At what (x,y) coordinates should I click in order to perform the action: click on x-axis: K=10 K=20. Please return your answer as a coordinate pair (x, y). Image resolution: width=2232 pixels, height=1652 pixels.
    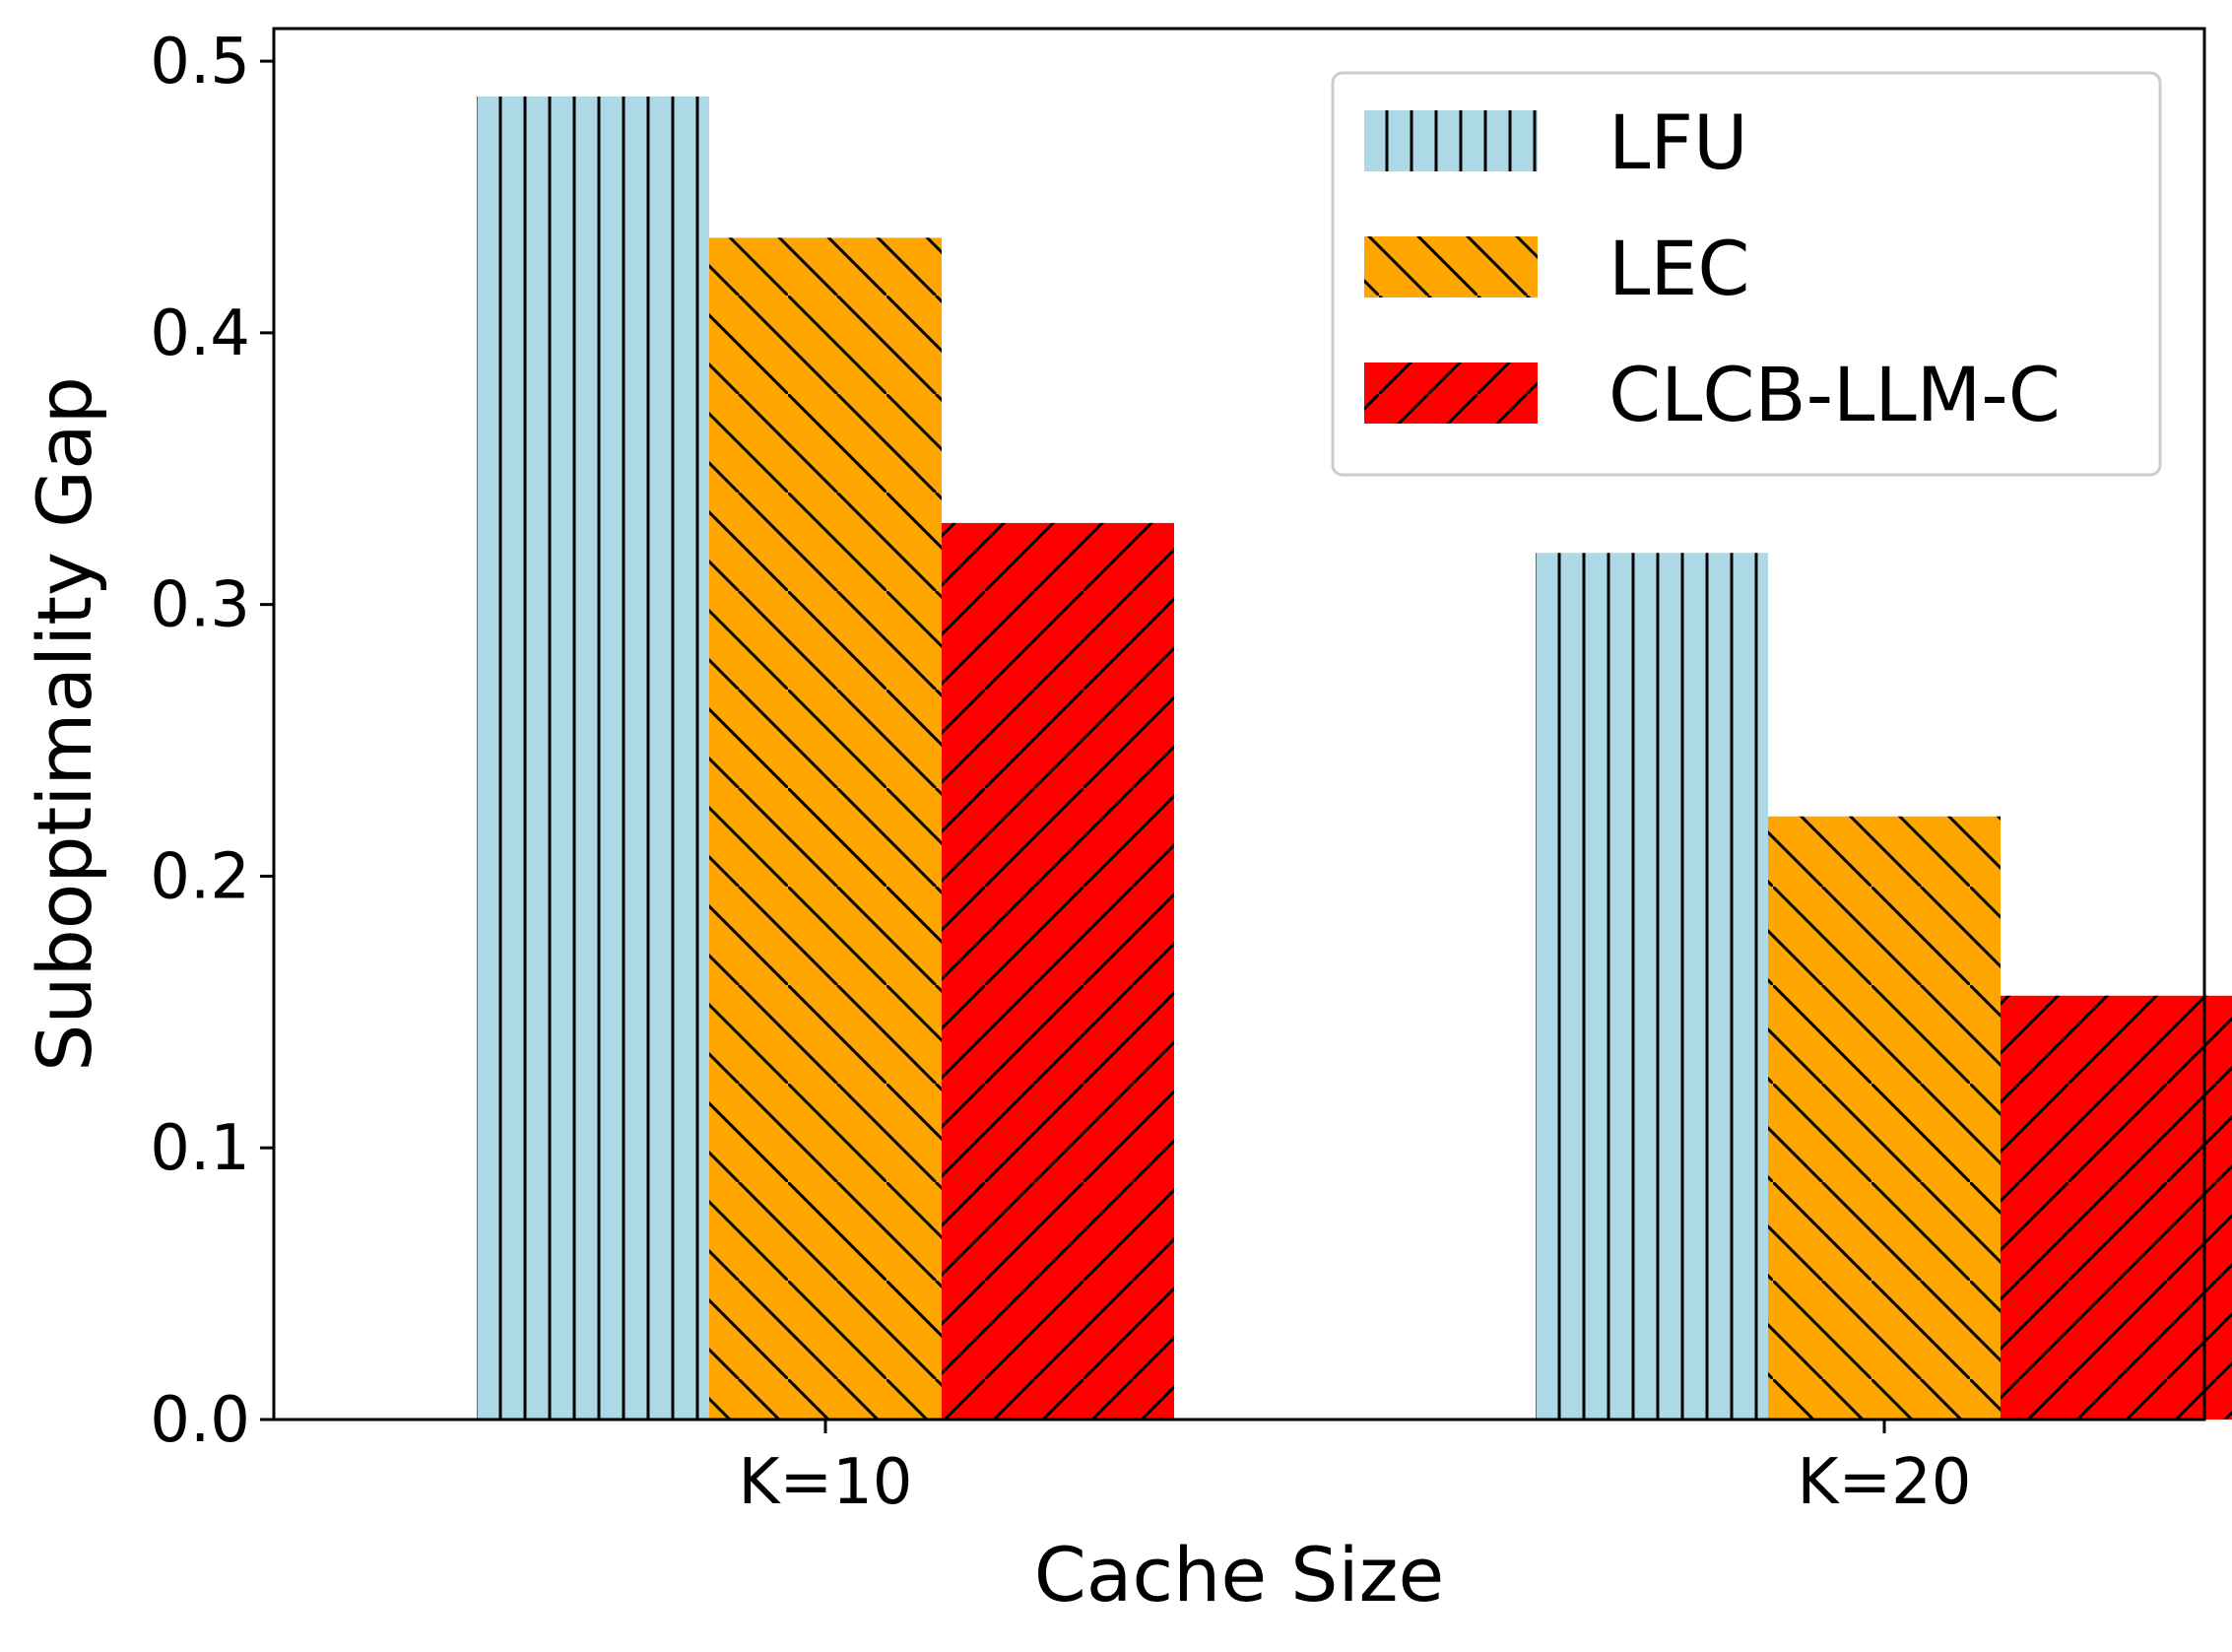
    Looking at the image, I should click on (1355, 1469).